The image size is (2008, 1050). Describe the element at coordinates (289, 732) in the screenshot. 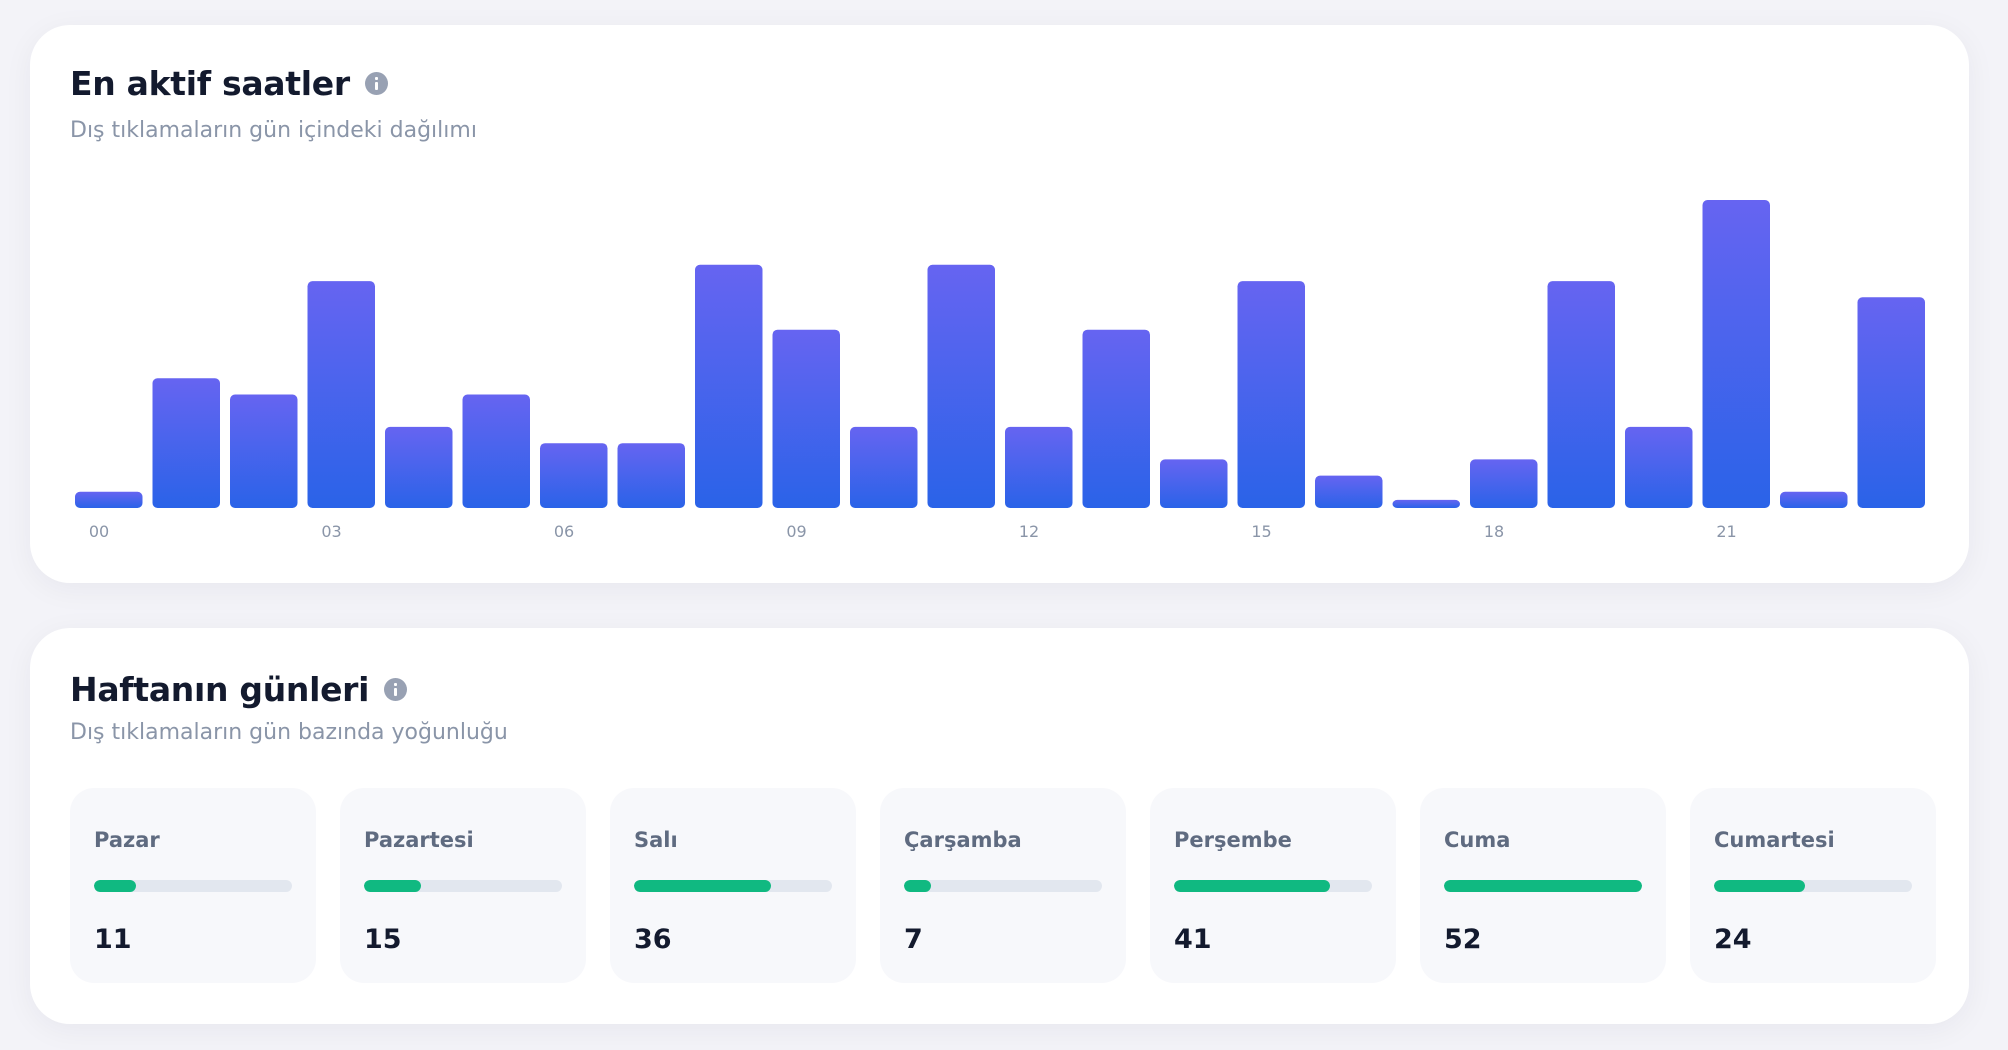

I see `days-subtitle: Dış tıklamaların gün bazında yoğunluğu` at that location.